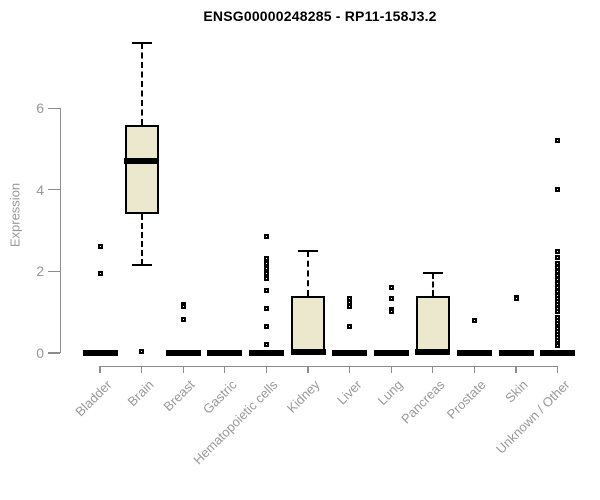 The width and height of the screenshot is (600, 500). I want to click on x-tick-label: Breast, so click(179, 396).